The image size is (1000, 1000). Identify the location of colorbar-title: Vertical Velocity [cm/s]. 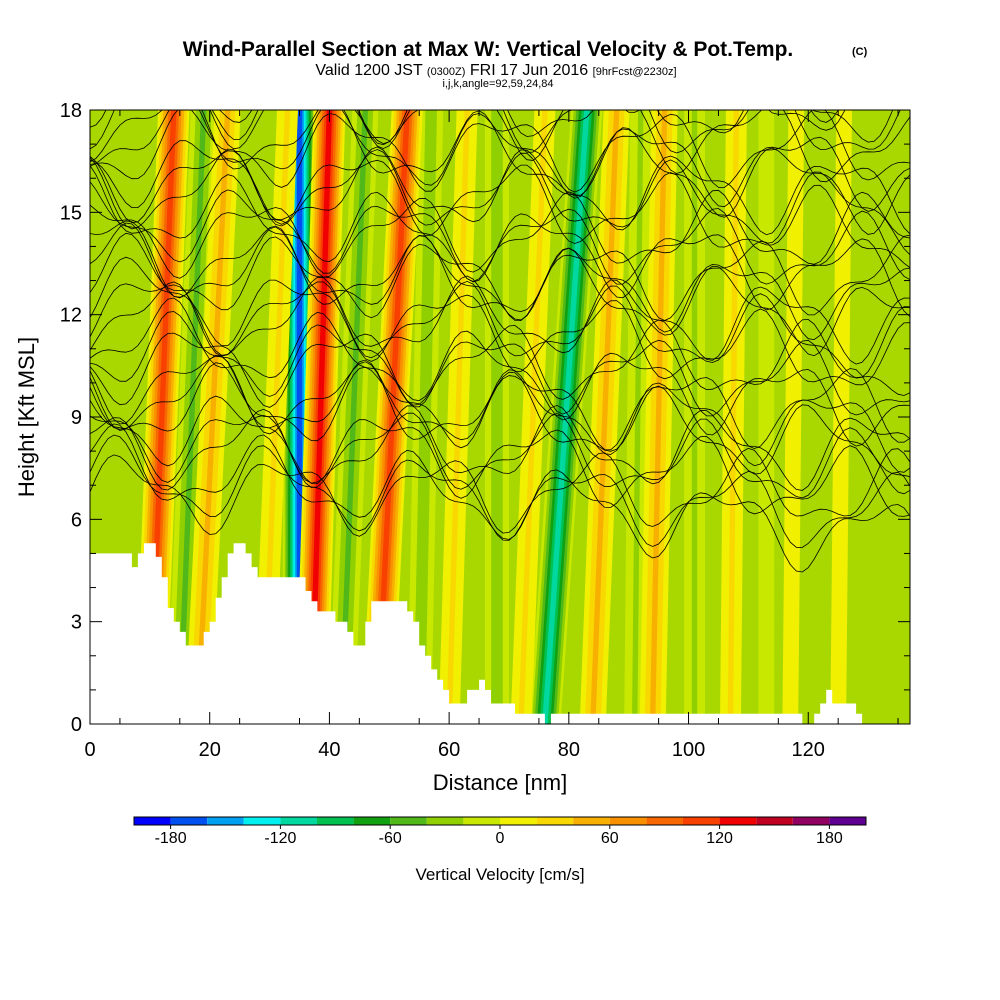
(499, 874).